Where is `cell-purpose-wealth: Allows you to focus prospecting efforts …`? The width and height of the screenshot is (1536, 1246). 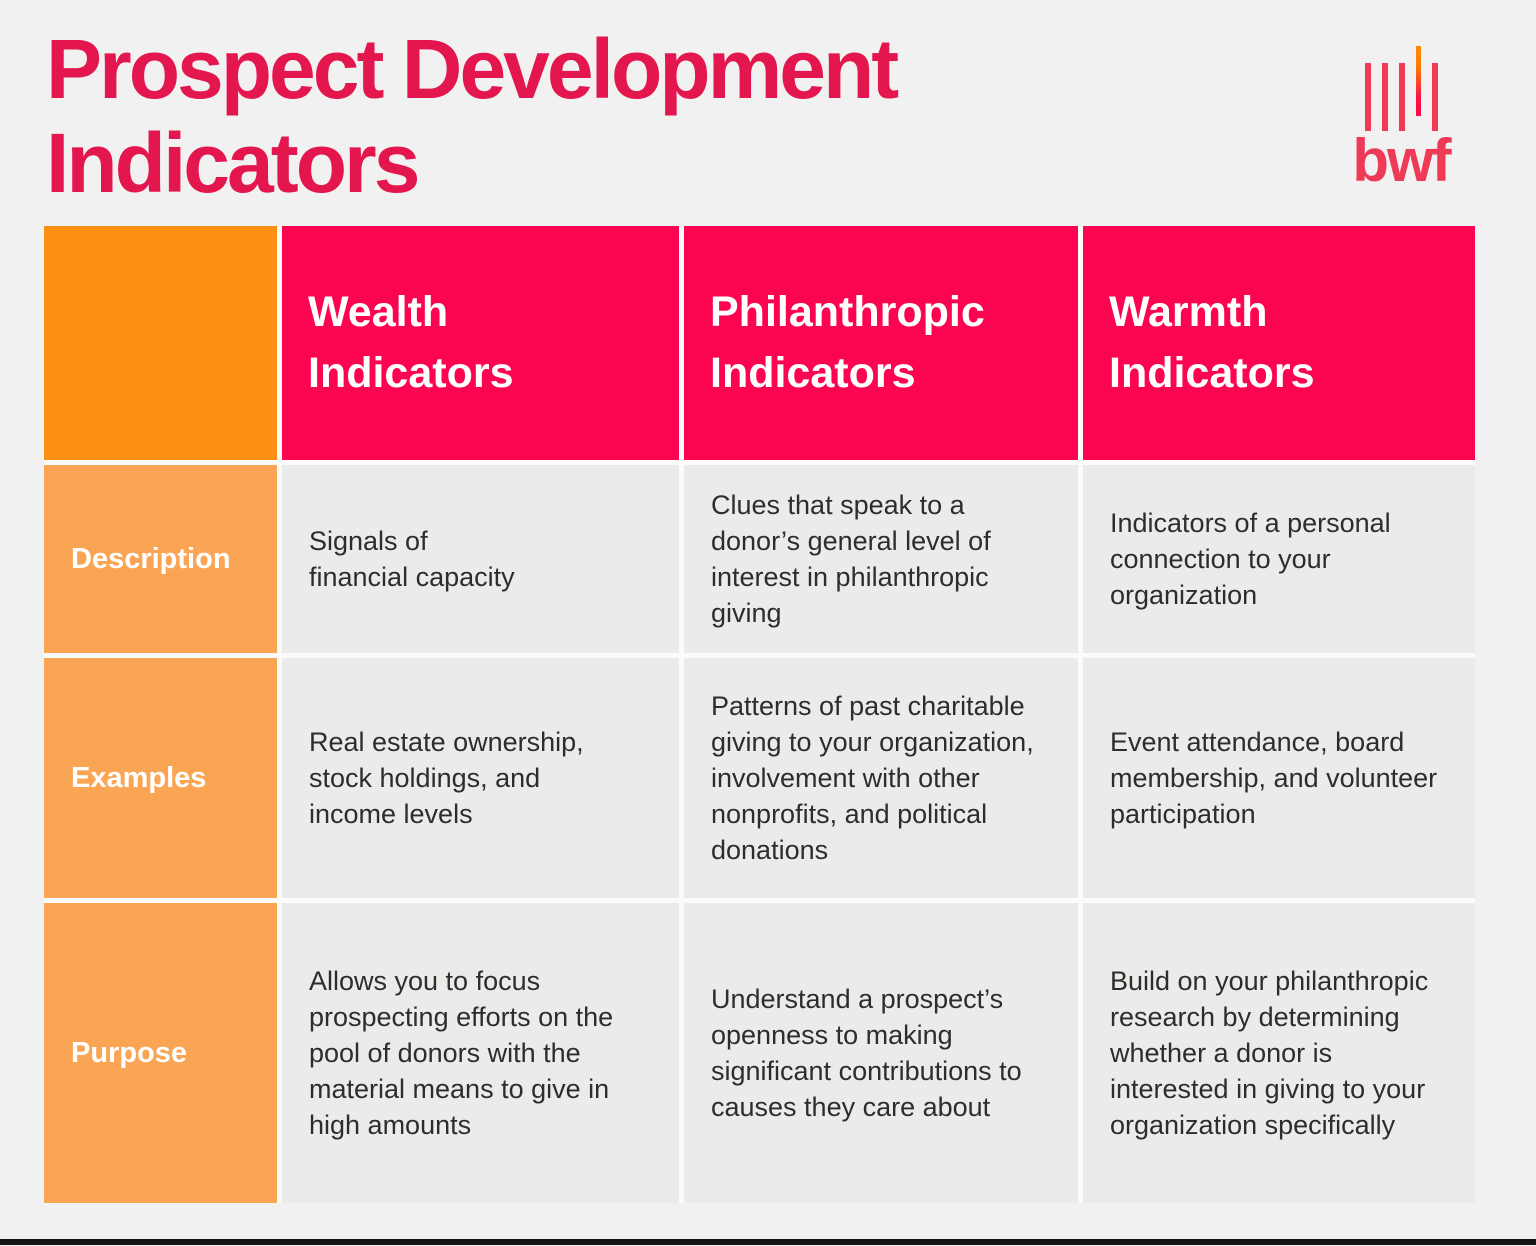 cell-purpose-wealth: Allows you to focus prospecting efforts … is located at coordinates (480, 1053).